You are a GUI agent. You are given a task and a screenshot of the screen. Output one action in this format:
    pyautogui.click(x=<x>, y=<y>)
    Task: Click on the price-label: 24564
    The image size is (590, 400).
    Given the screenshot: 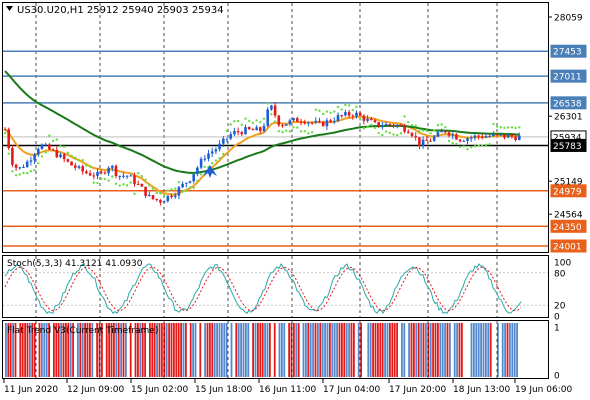 What is the action you would take?
    pyautogui.click(x=568, y=216)
    